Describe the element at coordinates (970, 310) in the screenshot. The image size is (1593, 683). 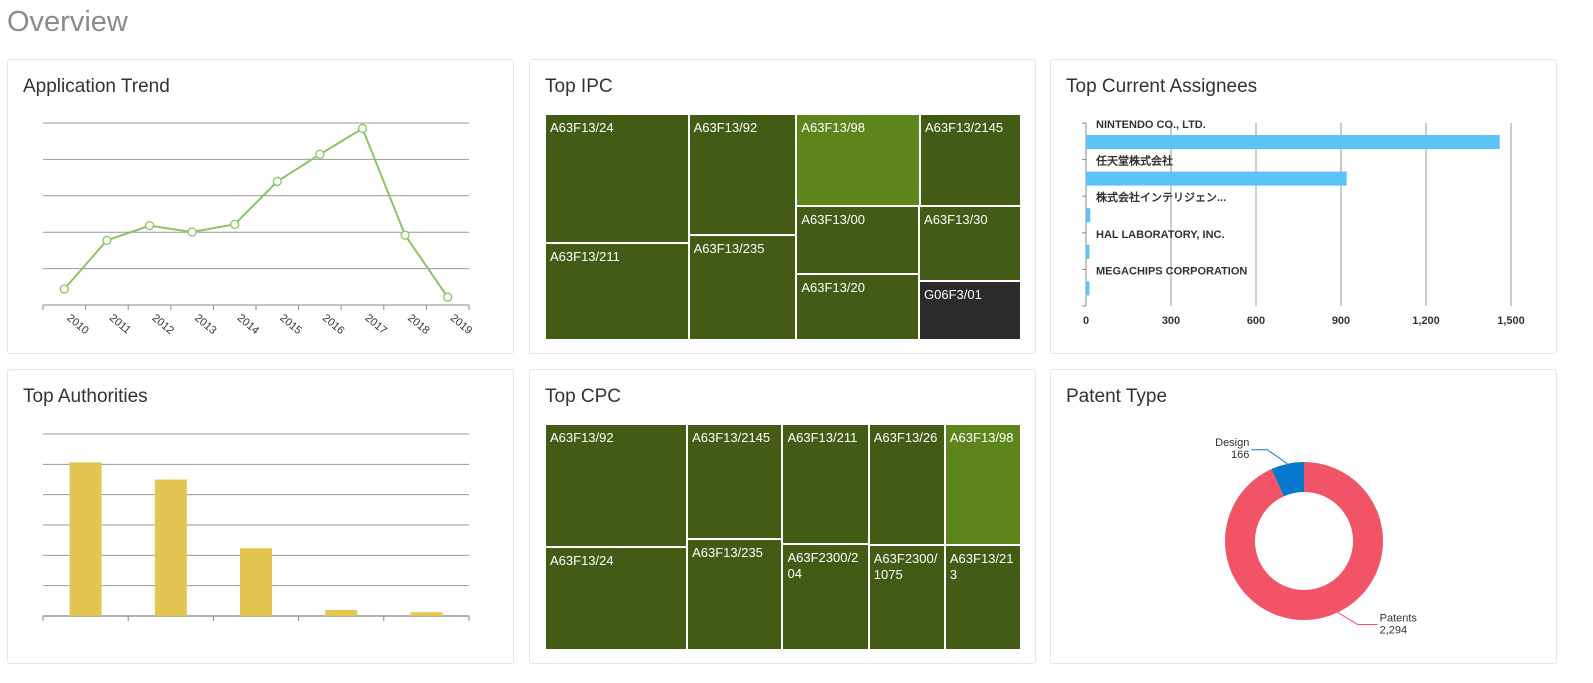
I see `treemap-cell: G06F3/01` at that location.